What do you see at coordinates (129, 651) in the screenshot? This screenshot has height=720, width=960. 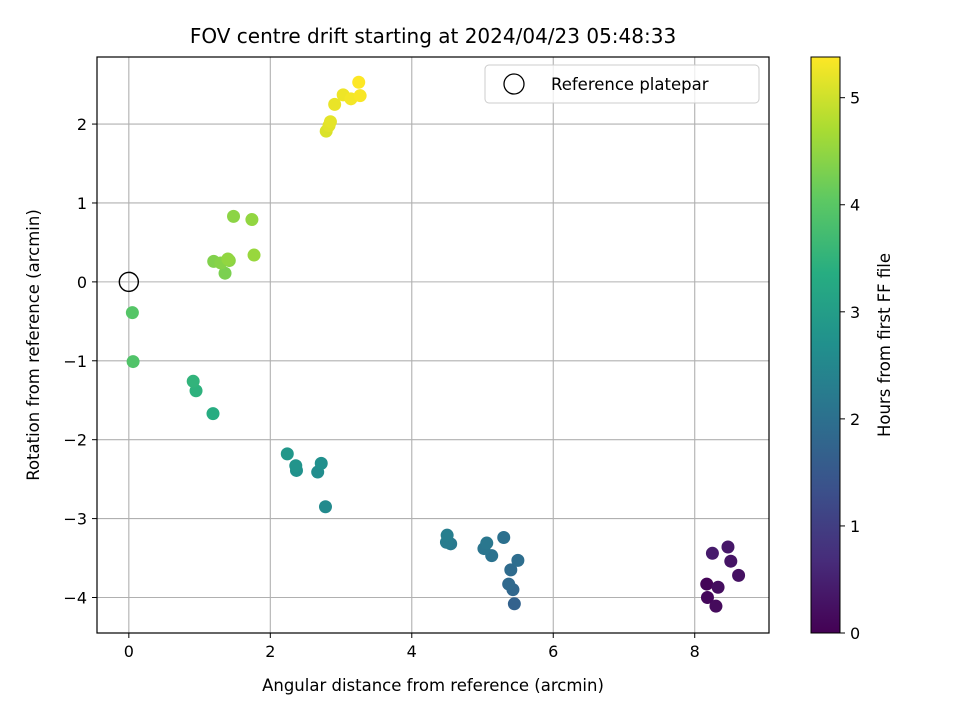 I see `x-tick-label: 0` at bounding box center [129, 651].